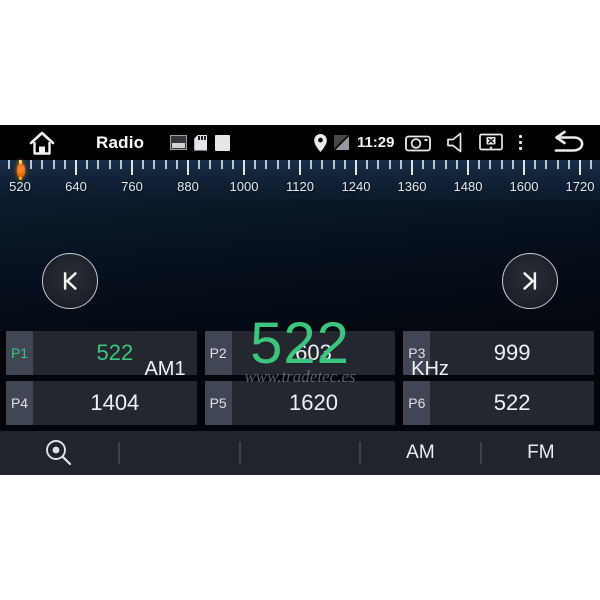 This screenshot has height=600, width=600. What do you see at coordinates (430, 369) in the screenshot?
I see `frequency-unit-label: KHz` at bounding box center [430, 369].